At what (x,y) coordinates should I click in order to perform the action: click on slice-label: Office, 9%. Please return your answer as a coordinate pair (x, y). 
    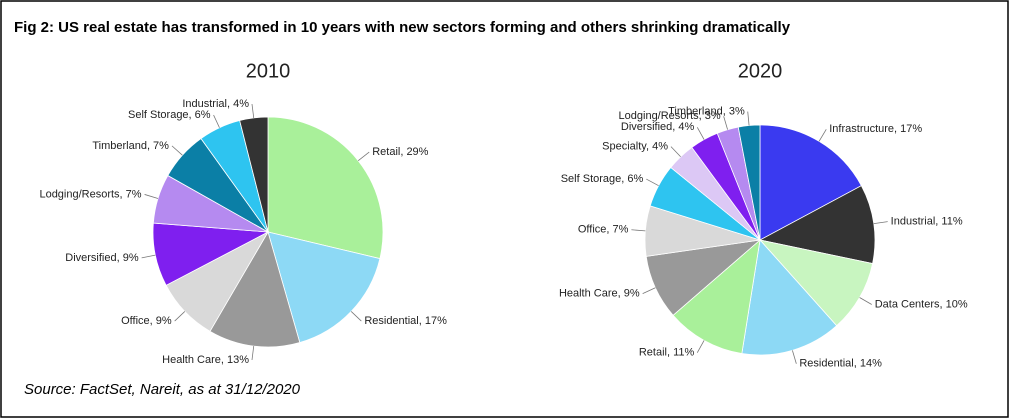
    Looking at the image, I should click on (146, 321).